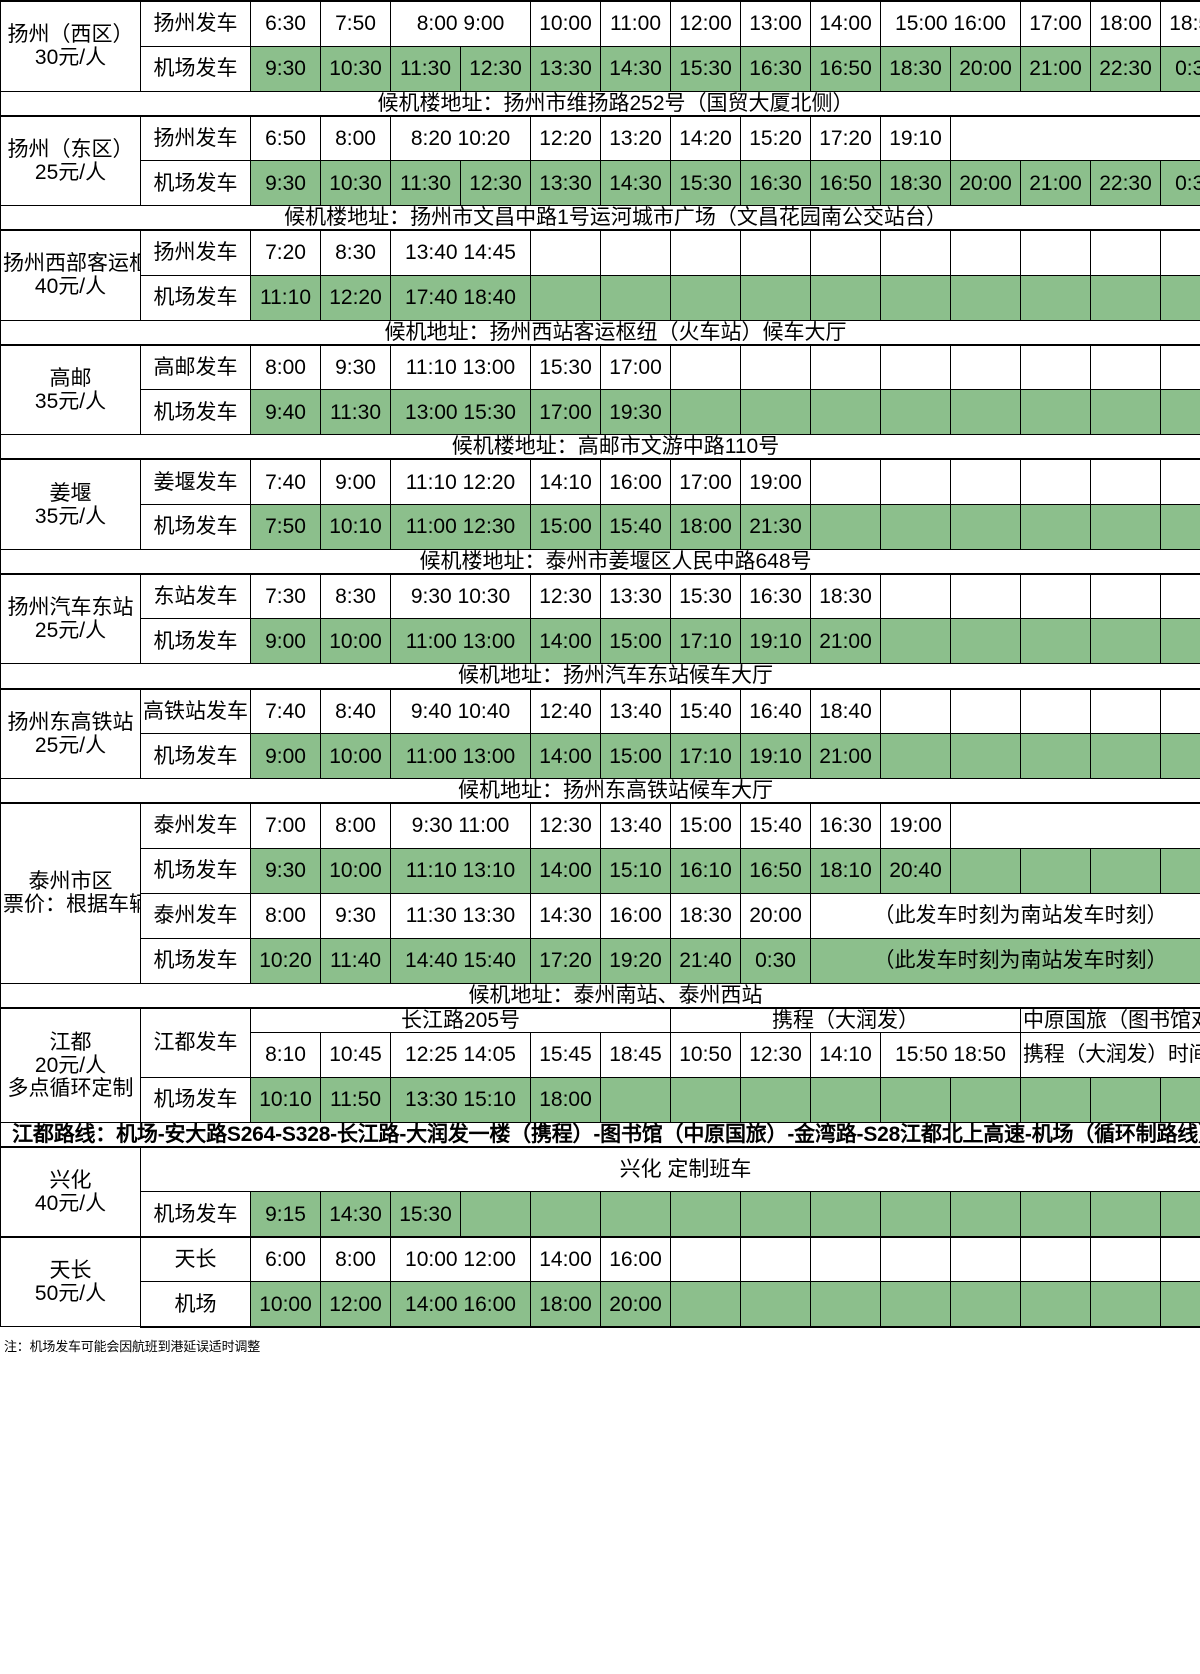 Image resolution: width=1200 pixels, height=1674 pixels. I want to click on time-cell: 12:30, so click(775, 1054).